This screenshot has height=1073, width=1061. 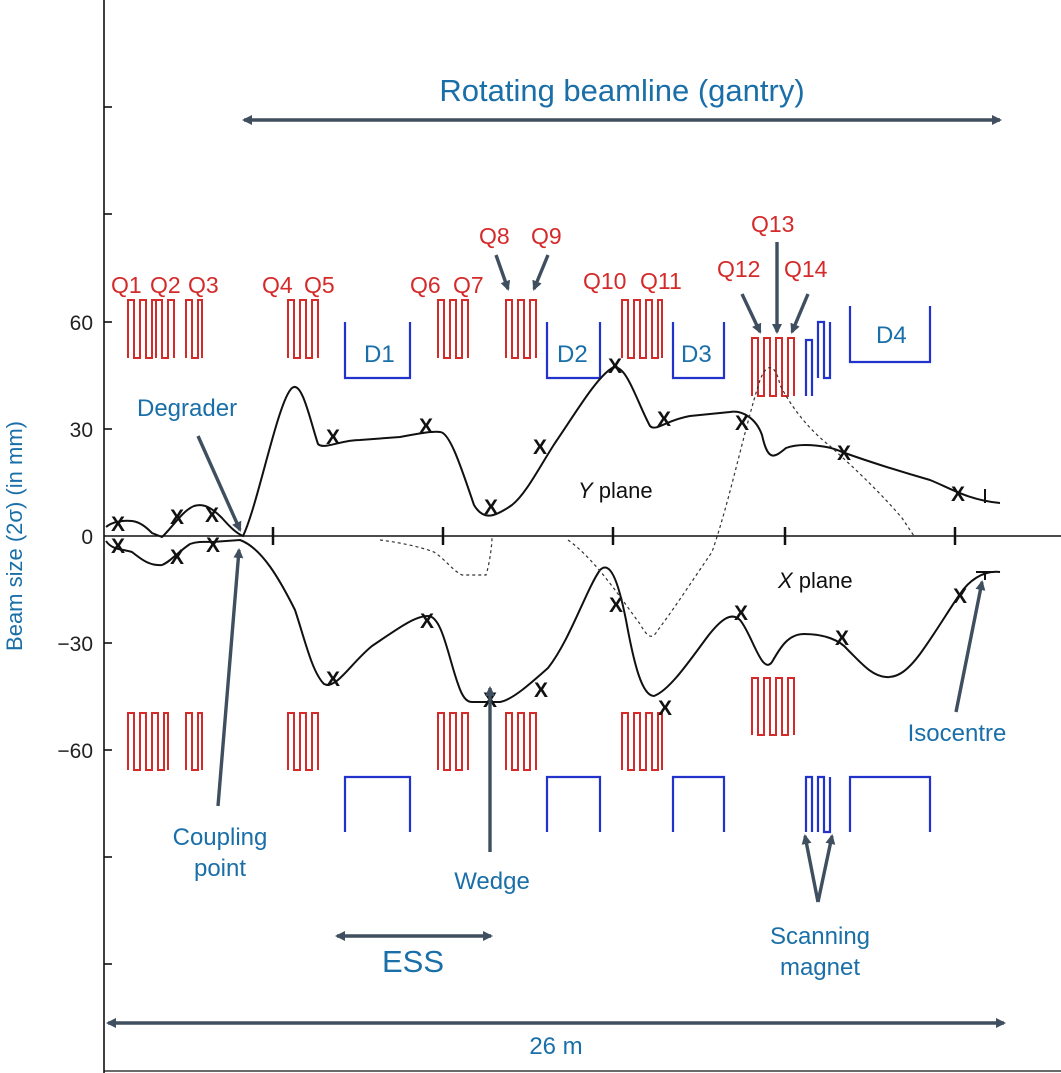 What do you see at coordinates (970, 646) in the screenshot?
I see `isocentre-arrow` at bounding box center [970, 646].